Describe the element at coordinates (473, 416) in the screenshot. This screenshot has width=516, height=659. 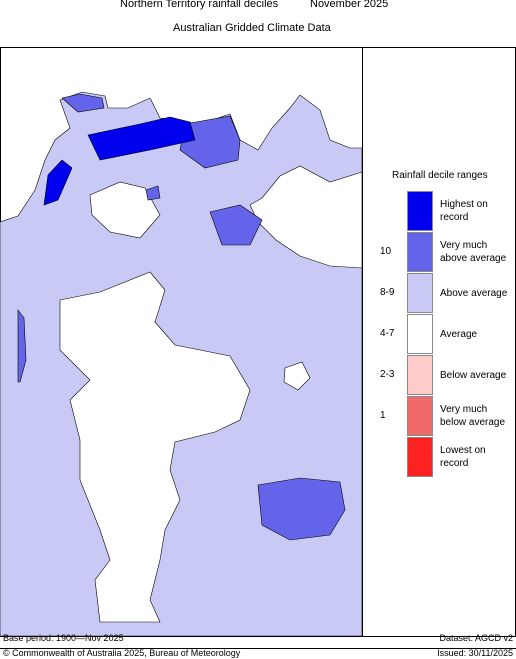
I see `legend-label: Very much below average` at that location.